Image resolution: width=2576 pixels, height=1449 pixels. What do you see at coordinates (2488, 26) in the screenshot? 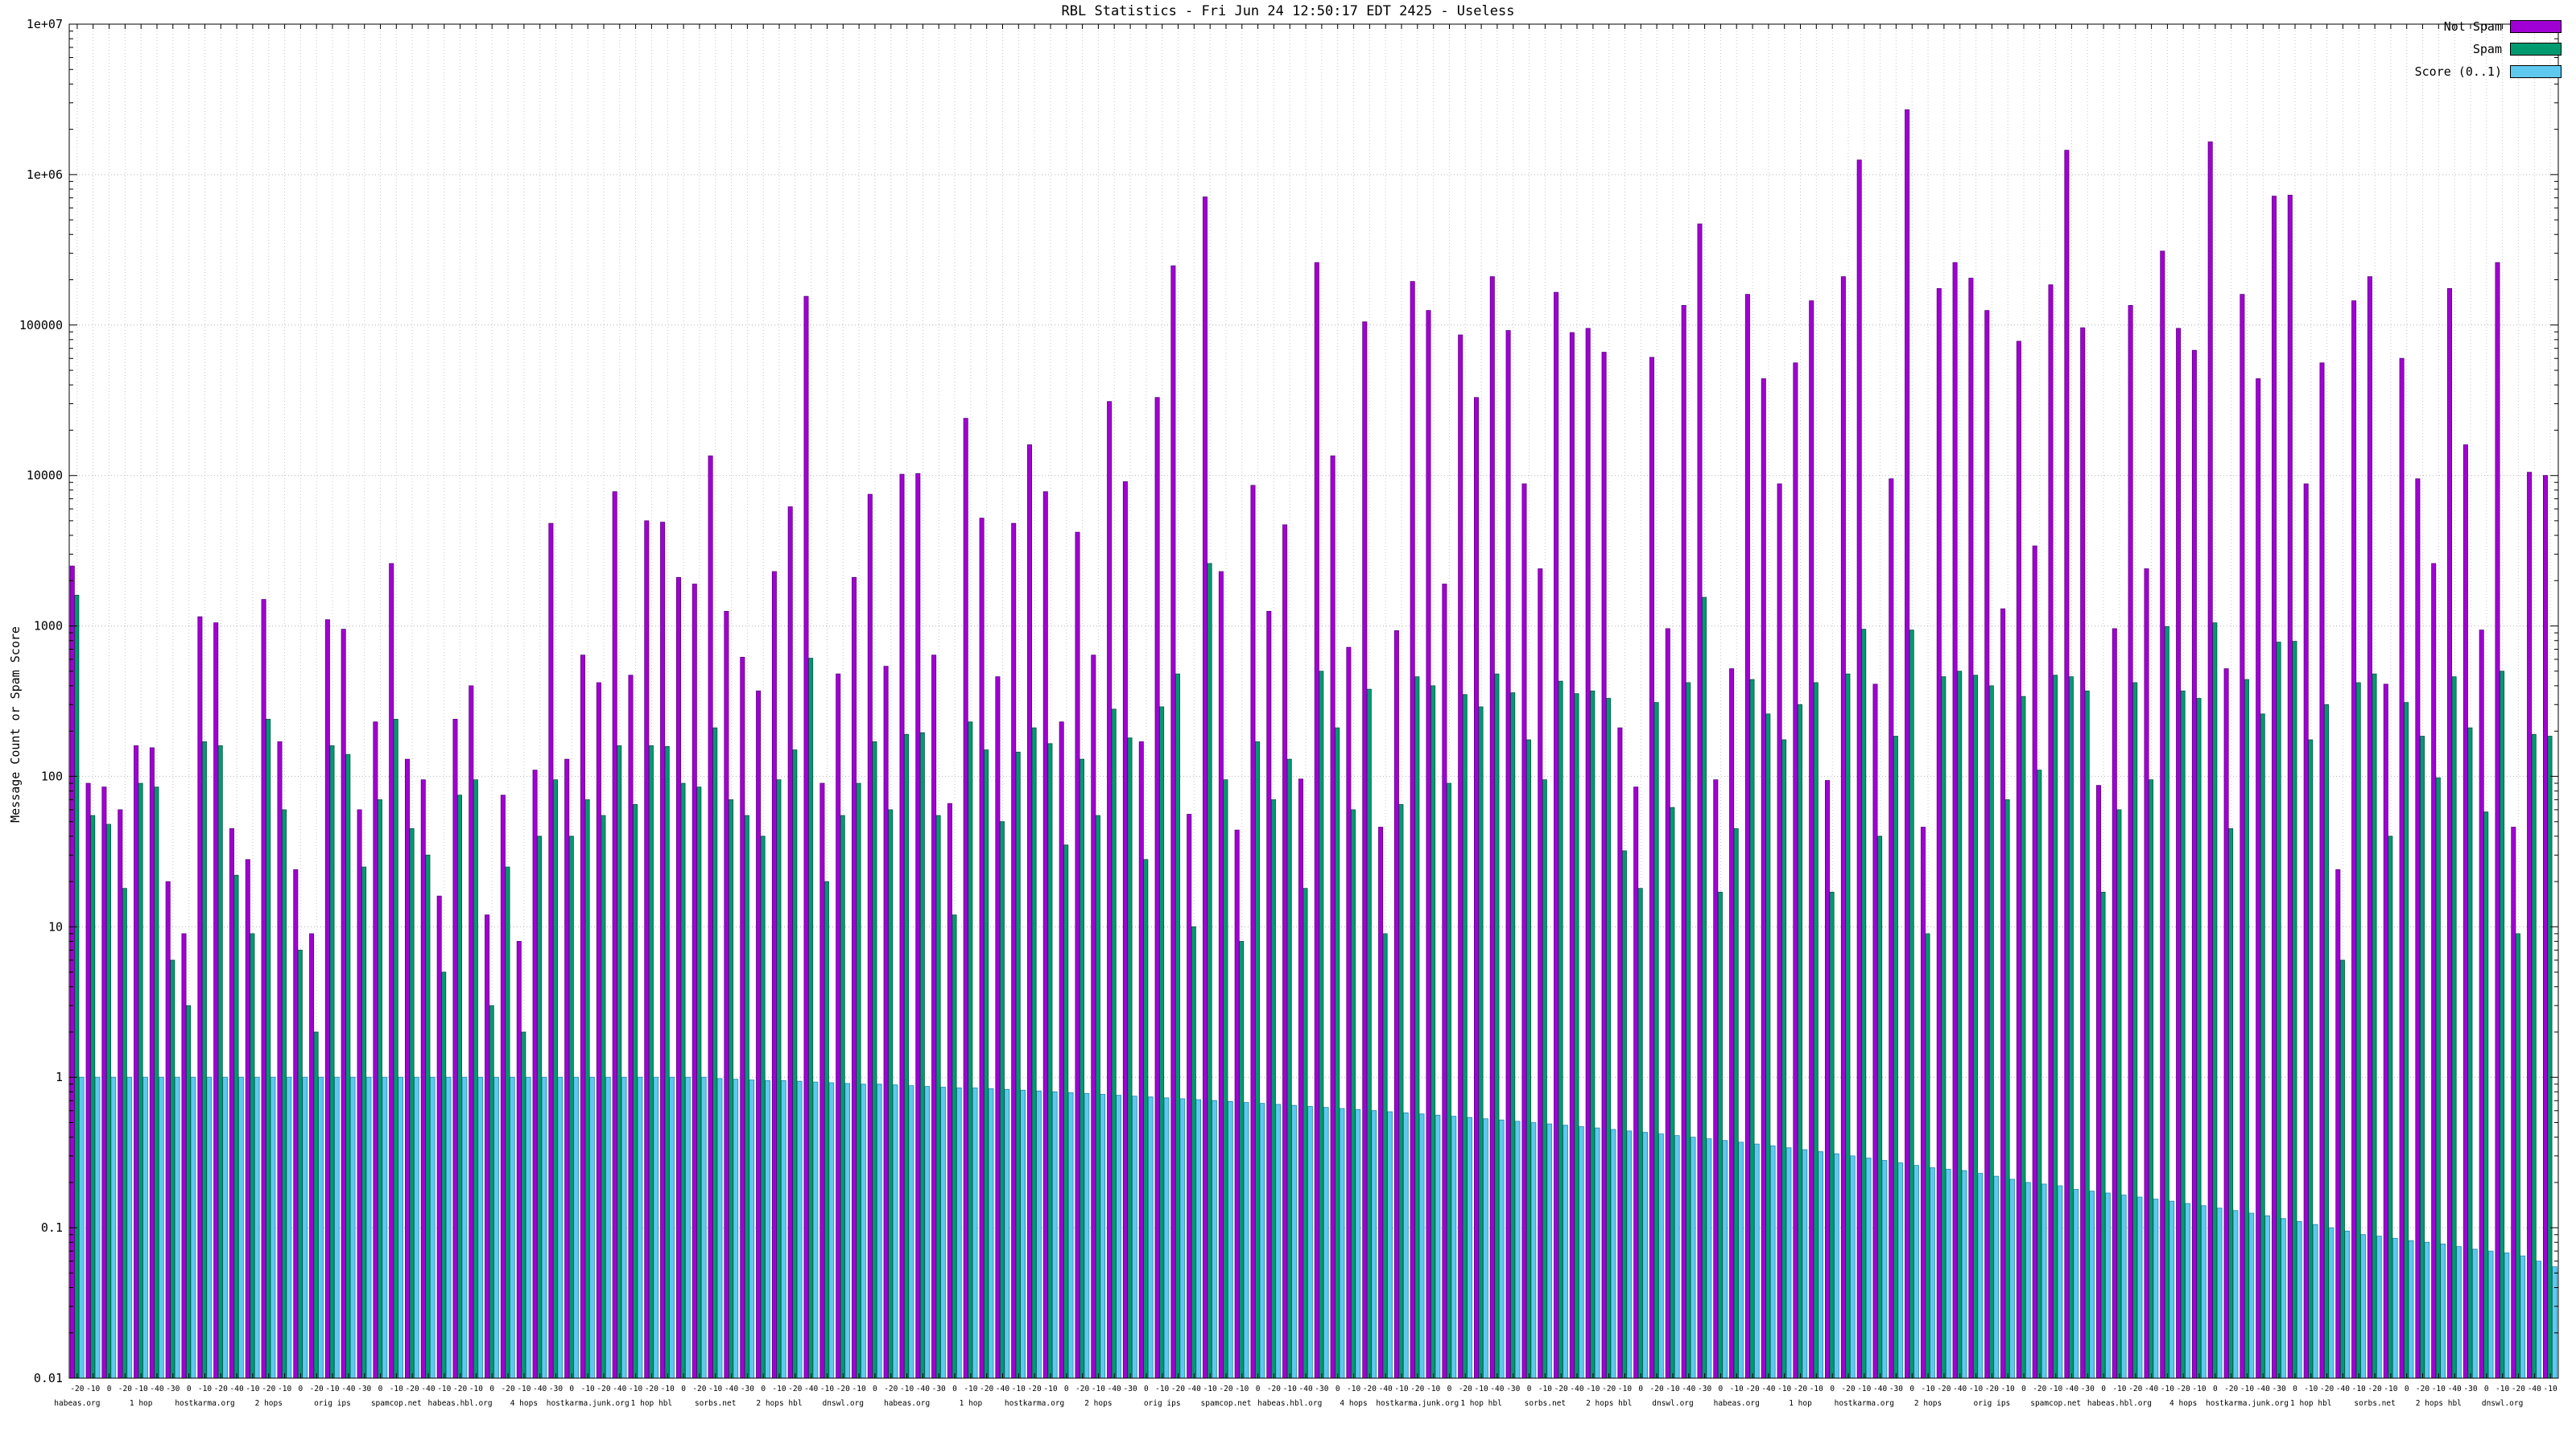
I see `legend-row-not-spam: Not Spam` at bounding box center [2488, 26].